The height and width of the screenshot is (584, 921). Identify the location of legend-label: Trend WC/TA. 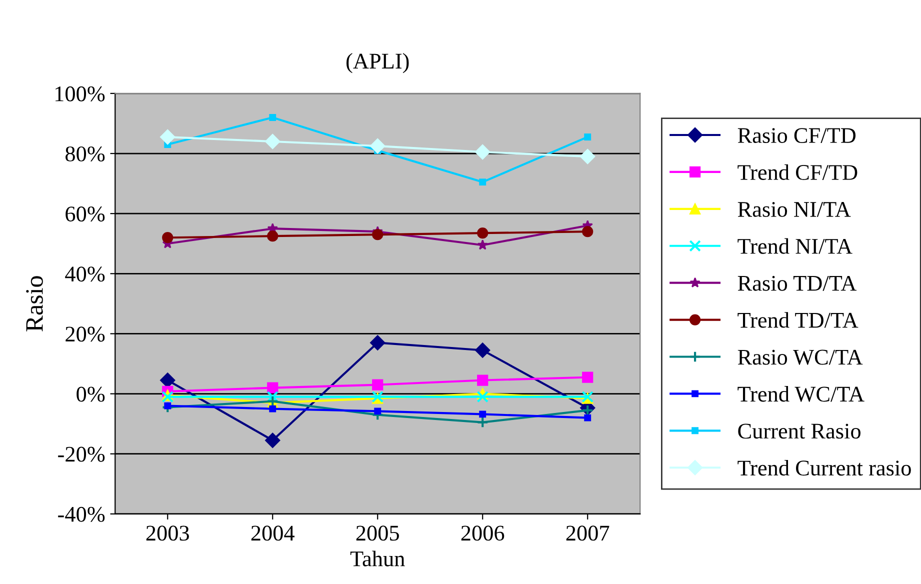
(801, 394).